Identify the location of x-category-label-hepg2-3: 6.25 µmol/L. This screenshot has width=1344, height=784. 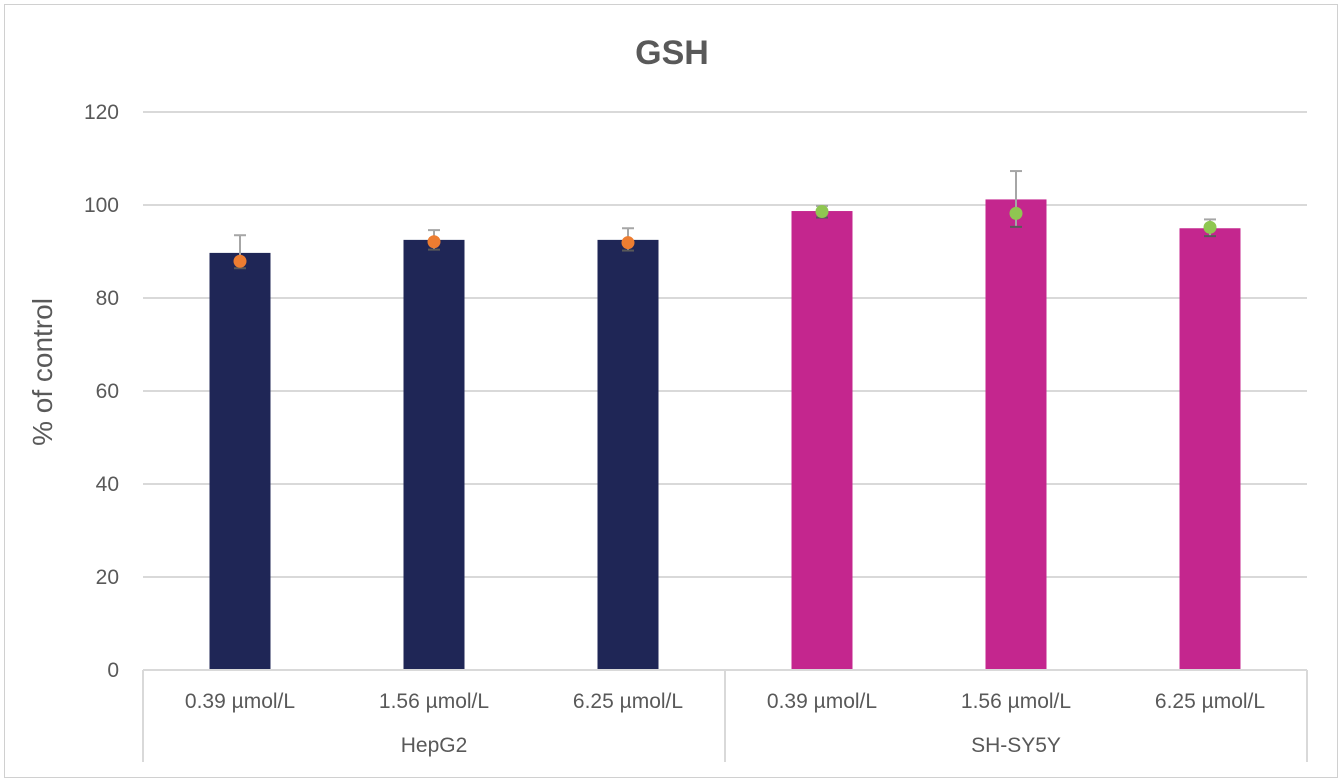
(628, 701).